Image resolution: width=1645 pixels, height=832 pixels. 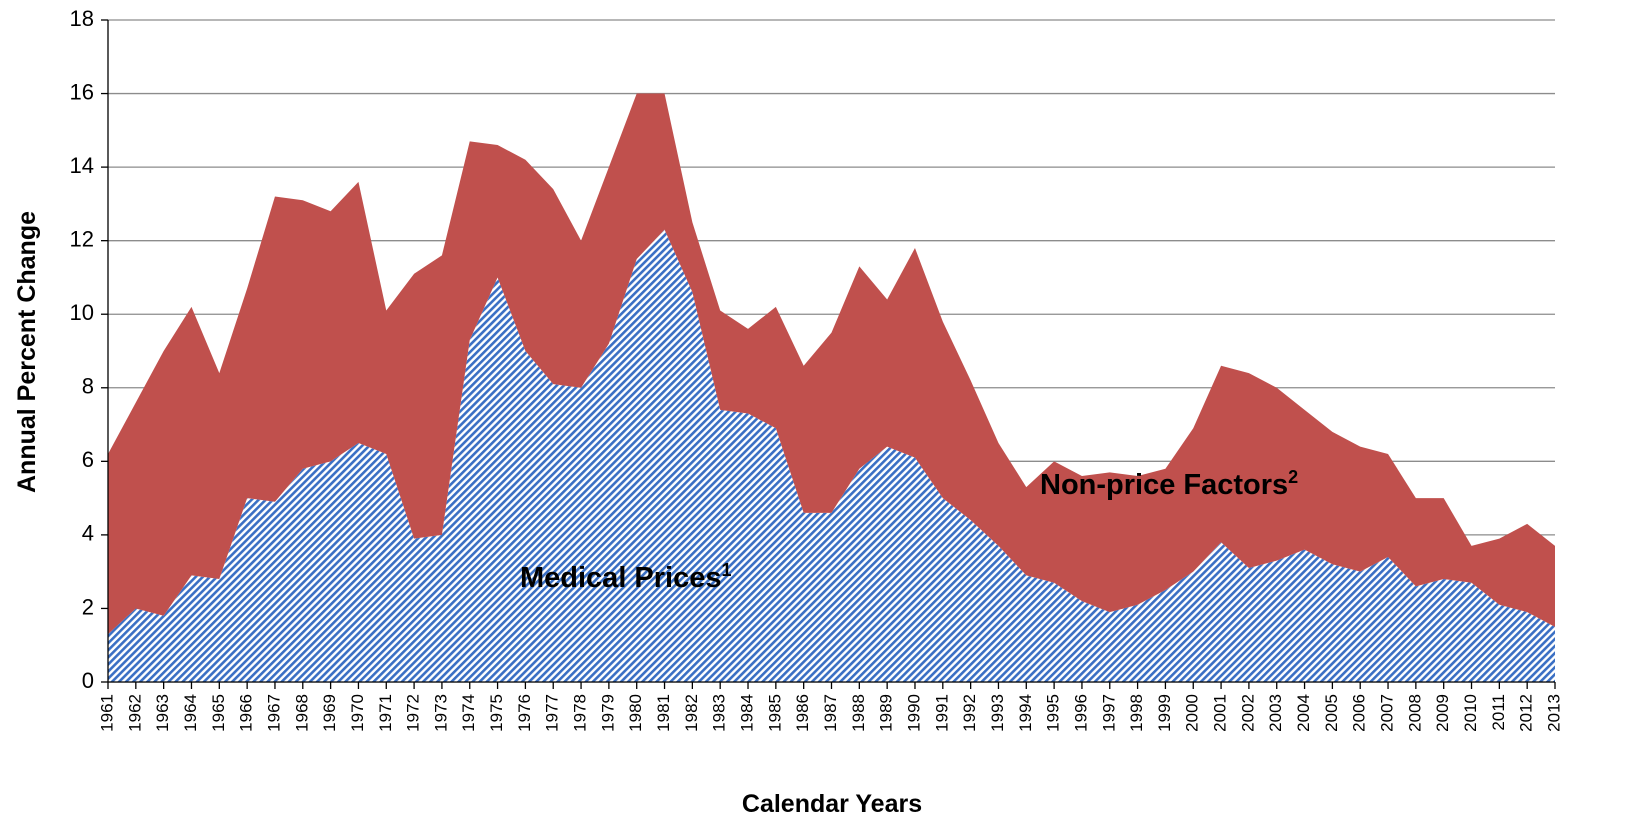 What do you see at coordinates (88, 606) in the screenshot?
I see `y-tick-label: 2` at bounding box center [88, 606].